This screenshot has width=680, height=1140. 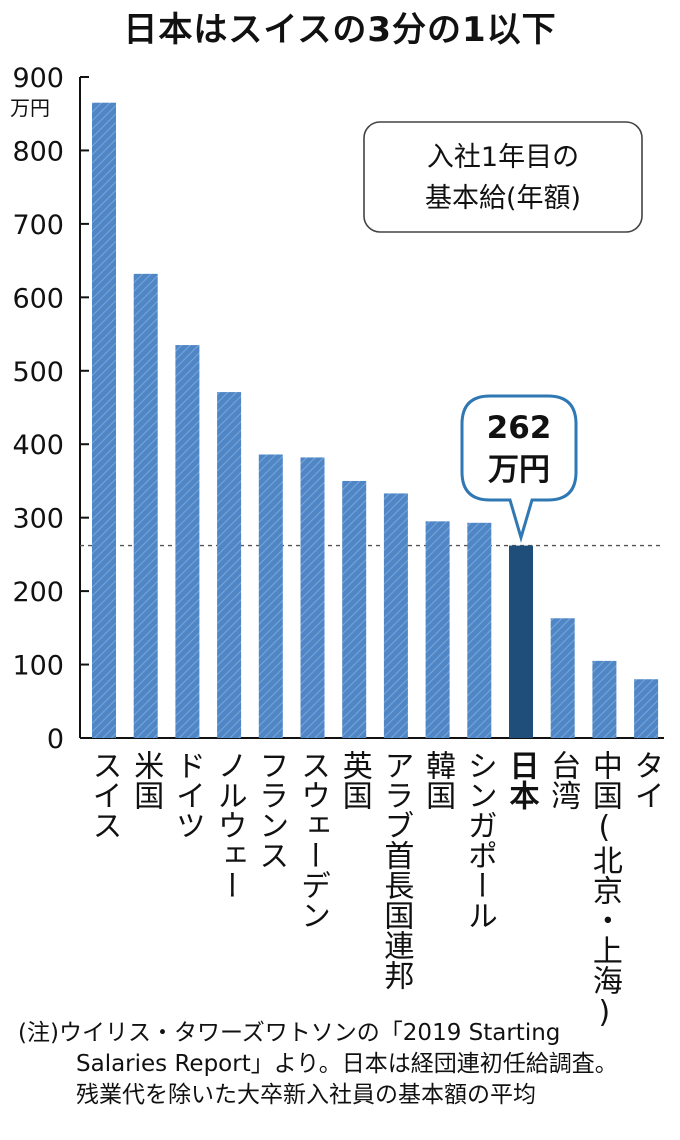 What do you see at coordinates (38, 372) in the screenshot?
I see `y-tick-label: 500` at bounding box center [38, 372].